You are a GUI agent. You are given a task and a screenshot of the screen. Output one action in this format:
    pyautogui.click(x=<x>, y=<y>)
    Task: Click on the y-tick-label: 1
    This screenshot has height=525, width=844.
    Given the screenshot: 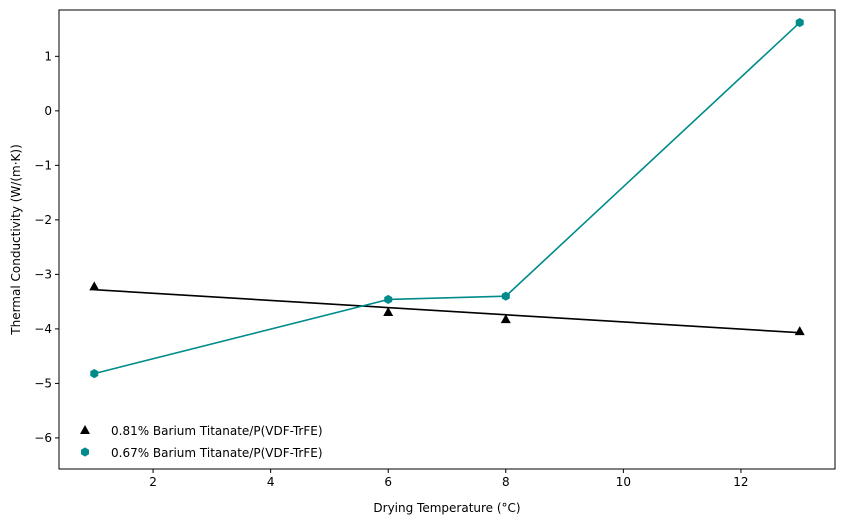 What is the action you would take?
    pyautogui.click(x=48, y=56)
    